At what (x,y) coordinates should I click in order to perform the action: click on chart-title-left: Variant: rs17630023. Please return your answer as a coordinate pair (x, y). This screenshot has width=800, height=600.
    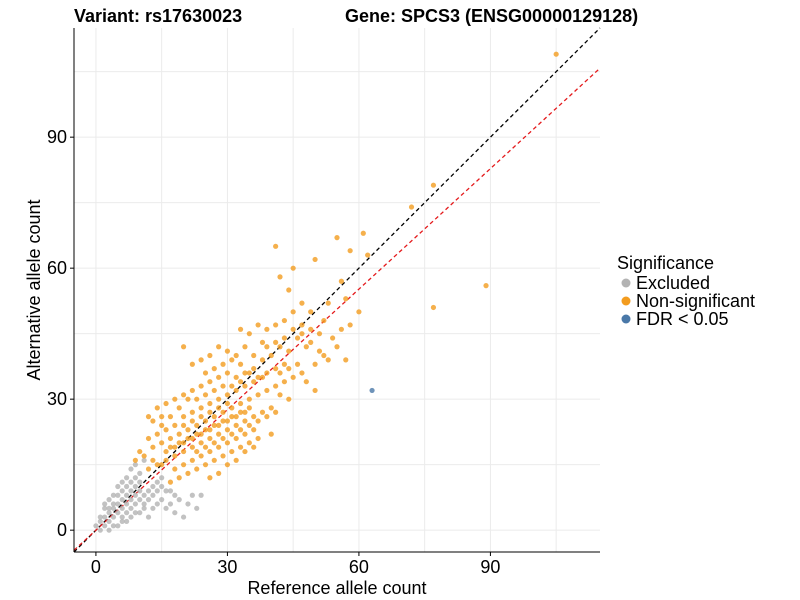
    Looking at the image, I should click on (158, 16).